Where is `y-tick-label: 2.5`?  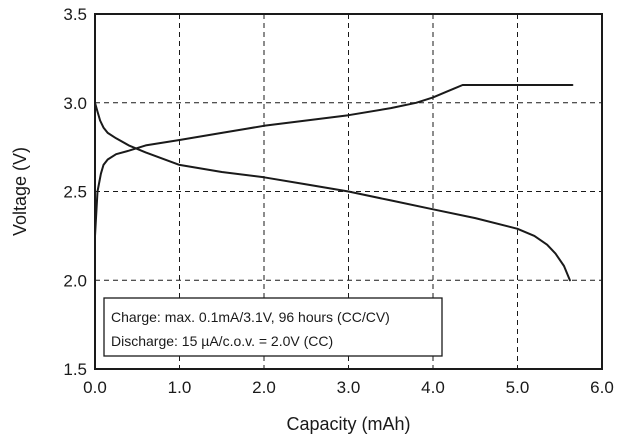 y-tick-label: 2.5 is located at coordinates (75, 192).